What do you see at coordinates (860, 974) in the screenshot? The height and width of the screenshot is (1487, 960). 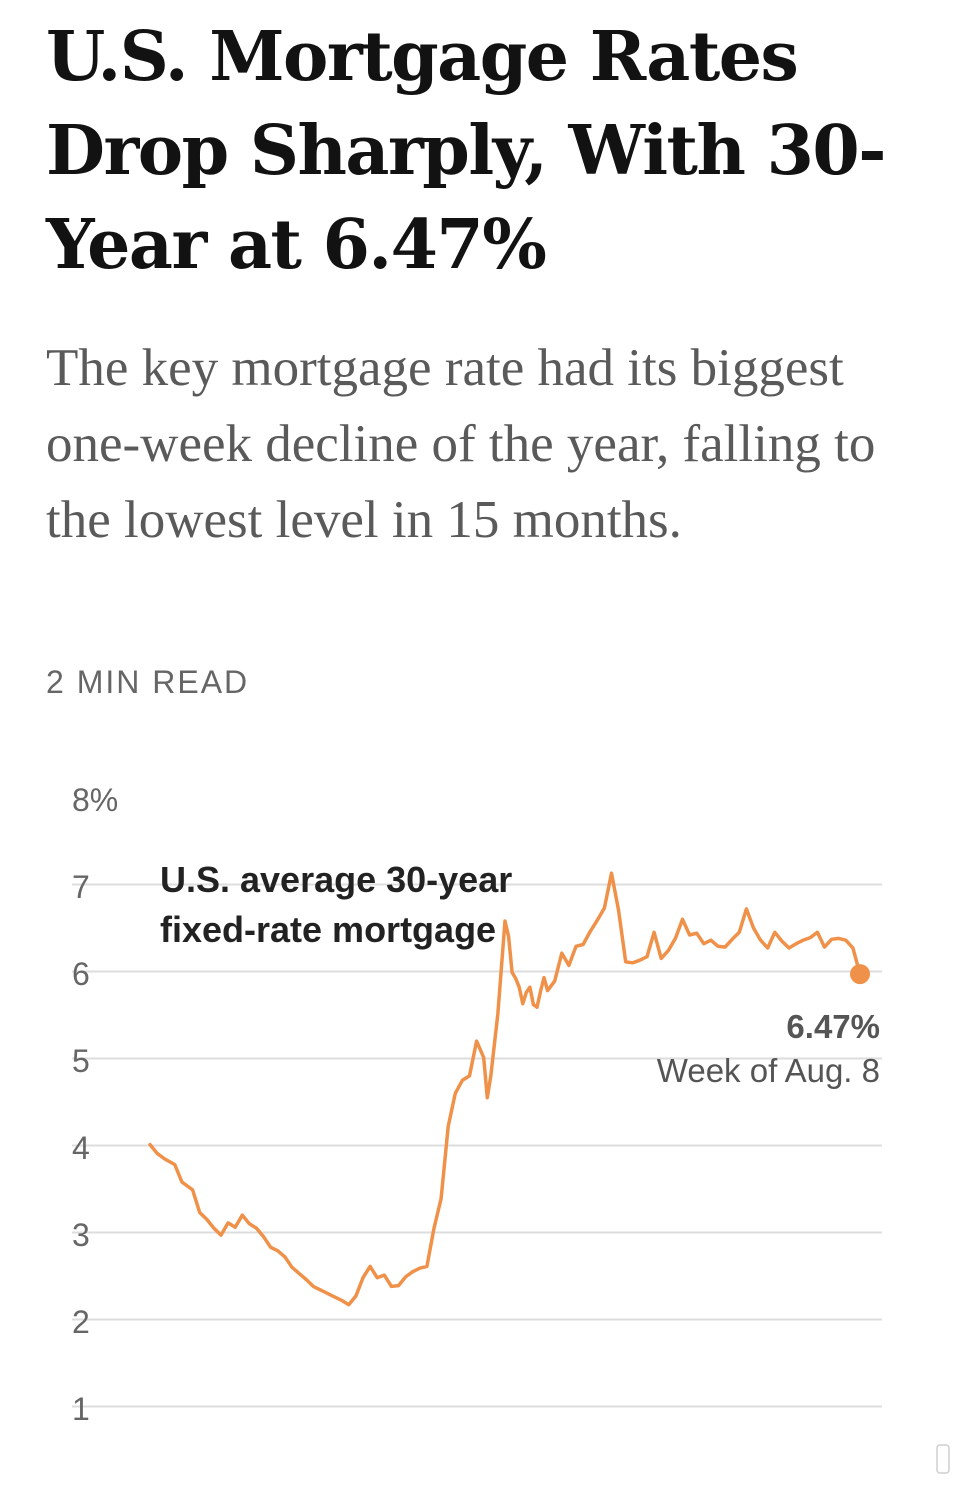 I see `latest-rate-dot` at bounding box center [860, 974].